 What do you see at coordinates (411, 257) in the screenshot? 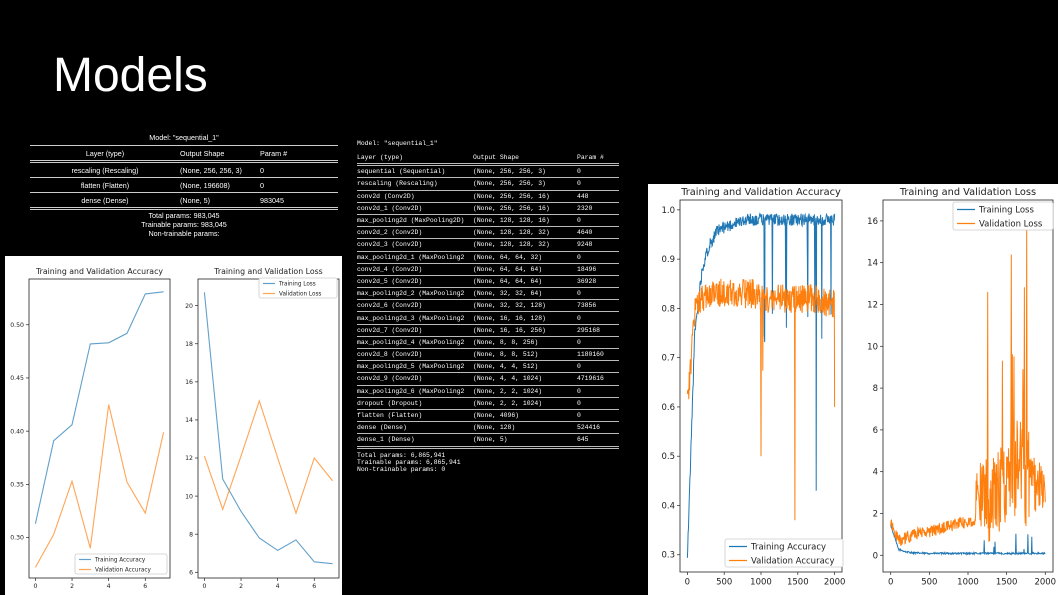
I see `layer-name: max_pooling2d_1 (MaxPooling2` at bounding box center [411, 257].